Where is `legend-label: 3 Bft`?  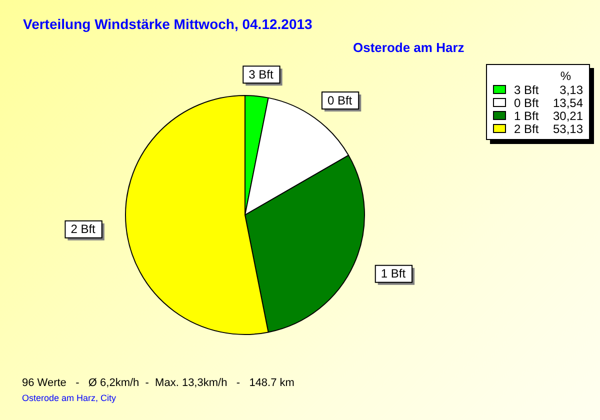 legend-label: 3 Bft is located at coordinates (527, 89).